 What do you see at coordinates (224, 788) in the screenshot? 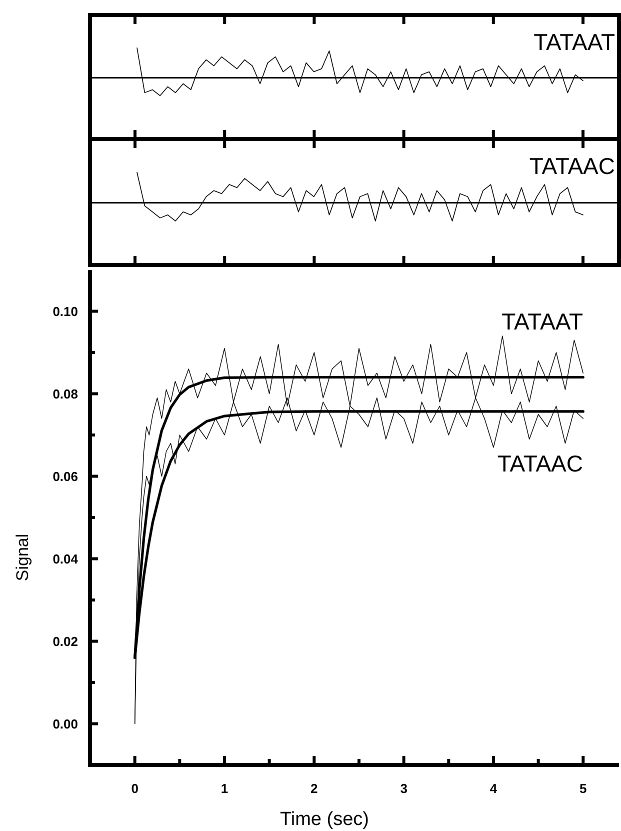
I see `x-tick-label: 1` at bounding box center [224, 788].